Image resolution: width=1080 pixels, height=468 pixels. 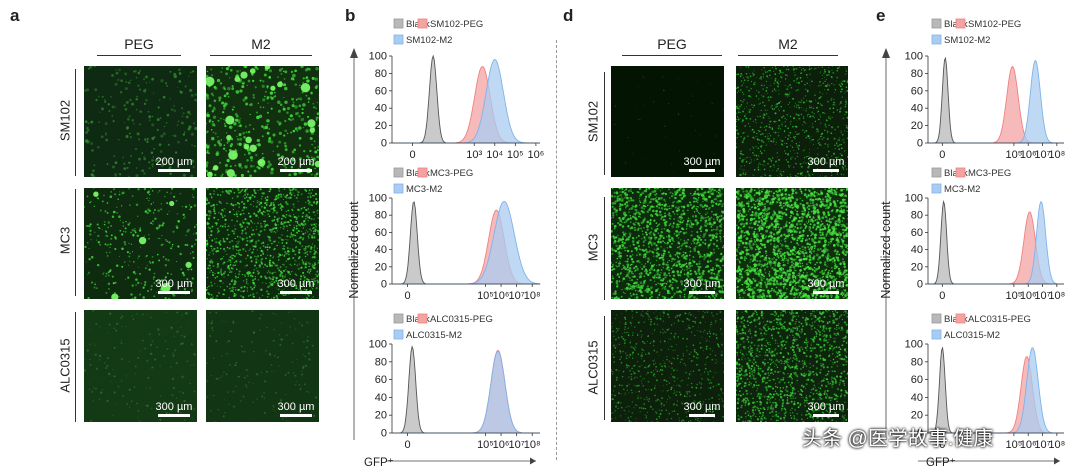 What do you see at coordinates (898, 439) in the screenshot?
I see `watermark: 头条 @医学故事.健康` at bounding box center [898, 439].